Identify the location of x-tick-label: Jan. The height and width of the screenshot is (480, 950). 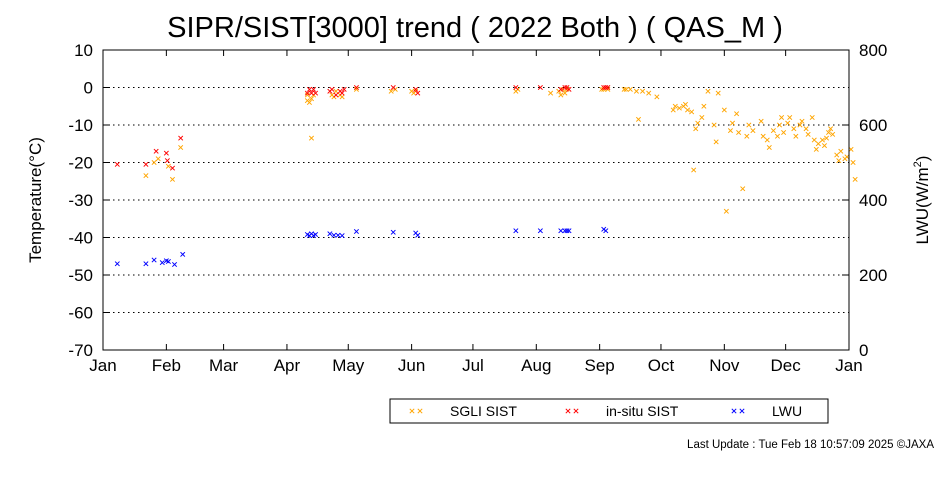
(102, 365).